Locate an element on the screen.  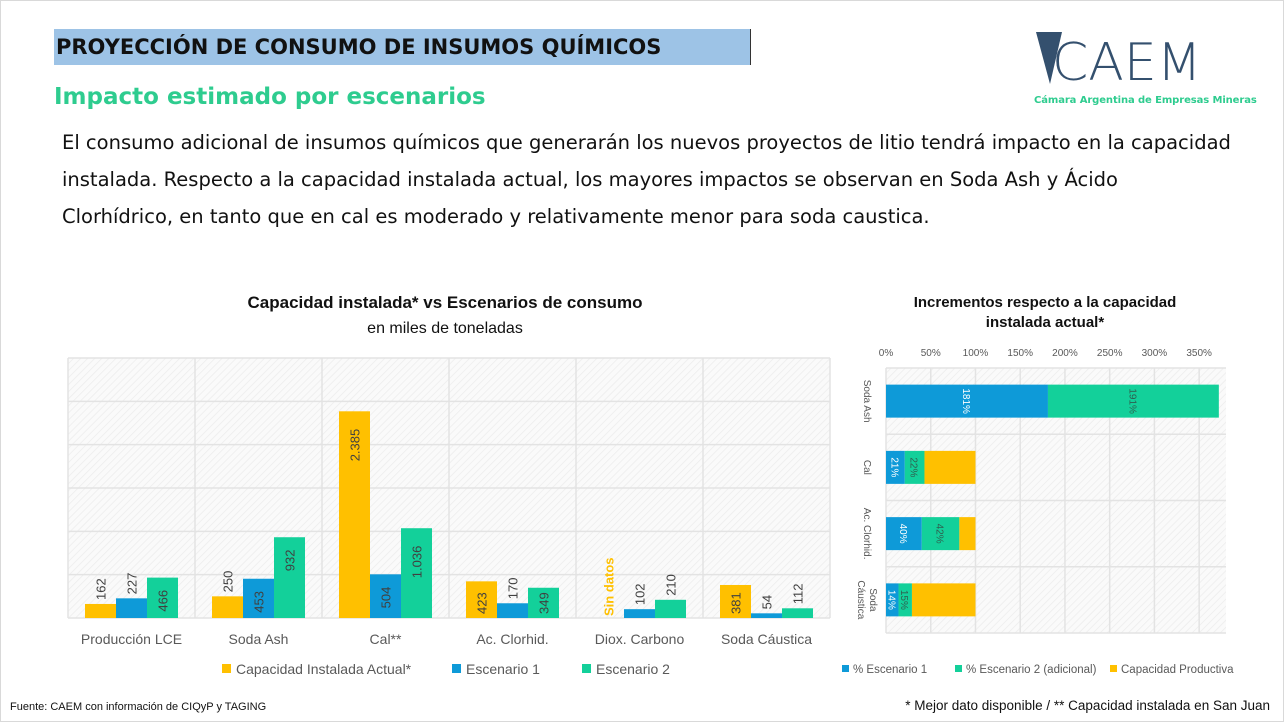
data-label: 504 is located at coordinates (386, 598).